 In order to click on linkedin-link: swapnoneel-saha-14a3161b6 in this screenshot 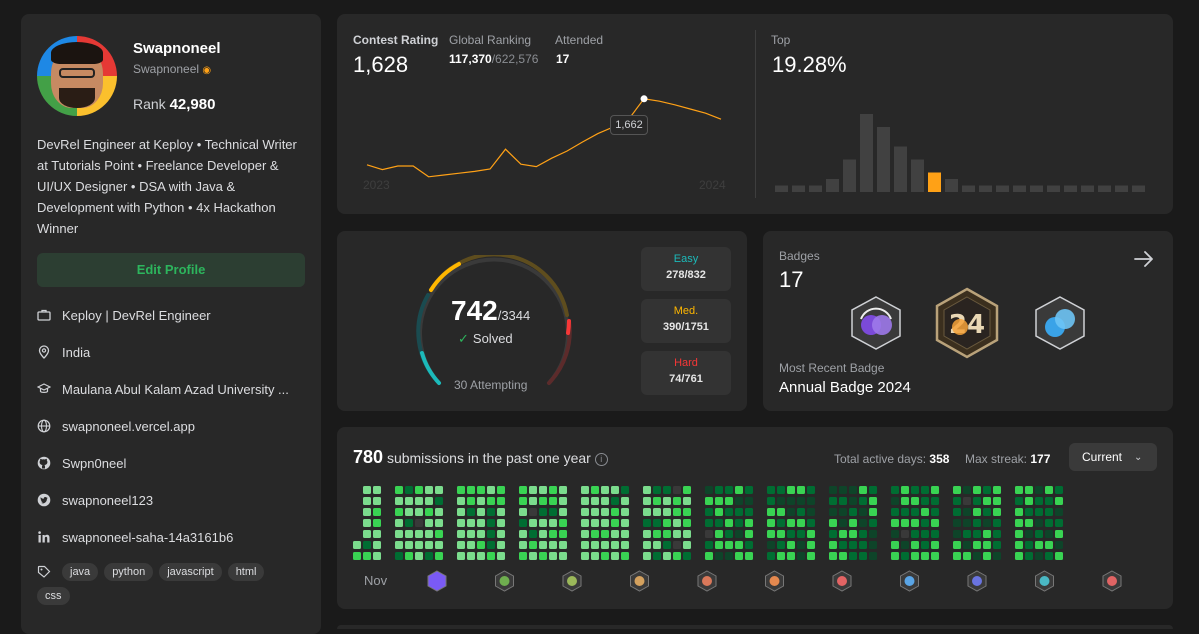, I will do `click(148, 537)`.